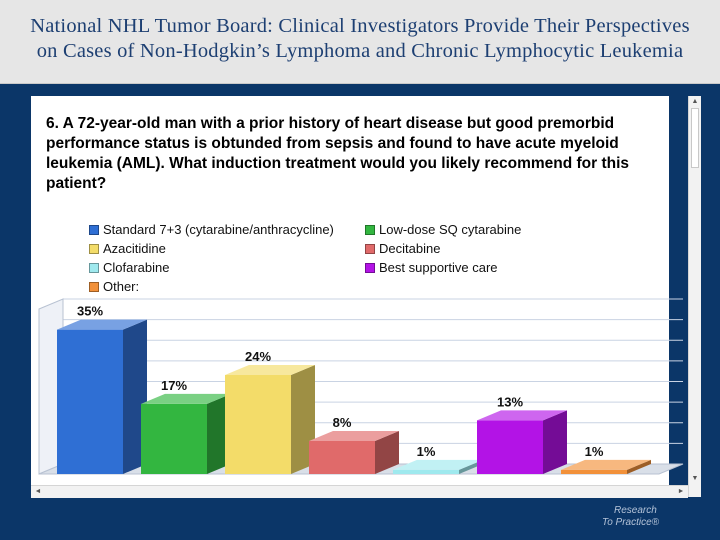  I want to click on legend-label-decitabine: Decitabine, so click(410, 248).